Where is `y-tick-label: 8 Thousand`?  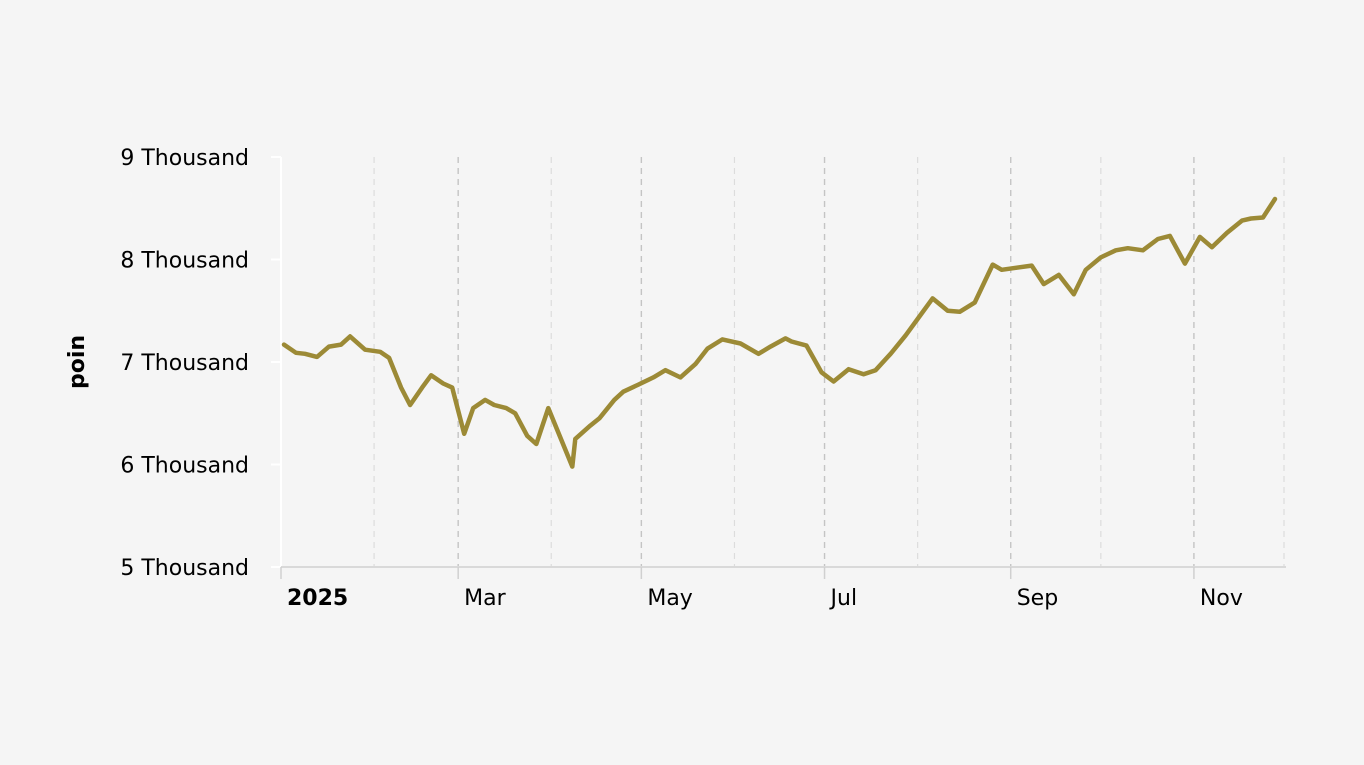
y-tick-label: 8 Thousand is located at coordinates (184, 261).